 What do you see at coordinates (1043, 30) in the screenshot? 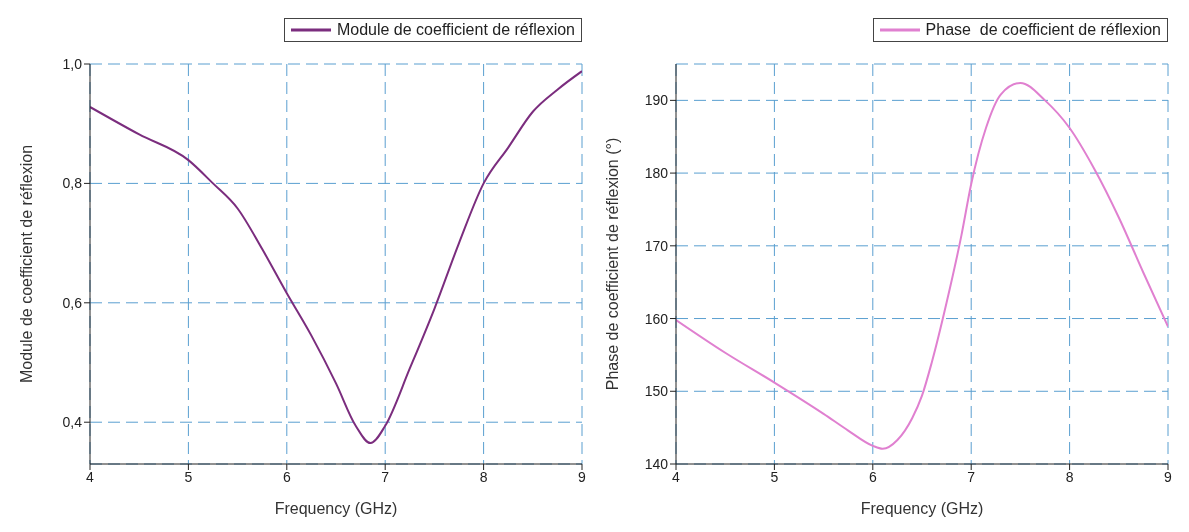
I see `legend-label: Phase de coefficient de réflexion` at bounding box center [1043, 30].